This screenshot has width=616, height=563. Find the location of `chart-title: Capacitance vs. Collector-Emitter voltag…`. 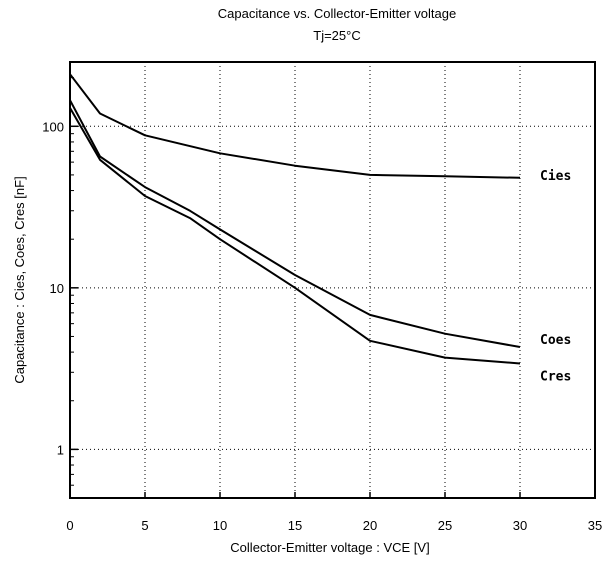

chart-title: Capacitance vs. Collector-Emitter voltag… is located at coordinates (337, 13).